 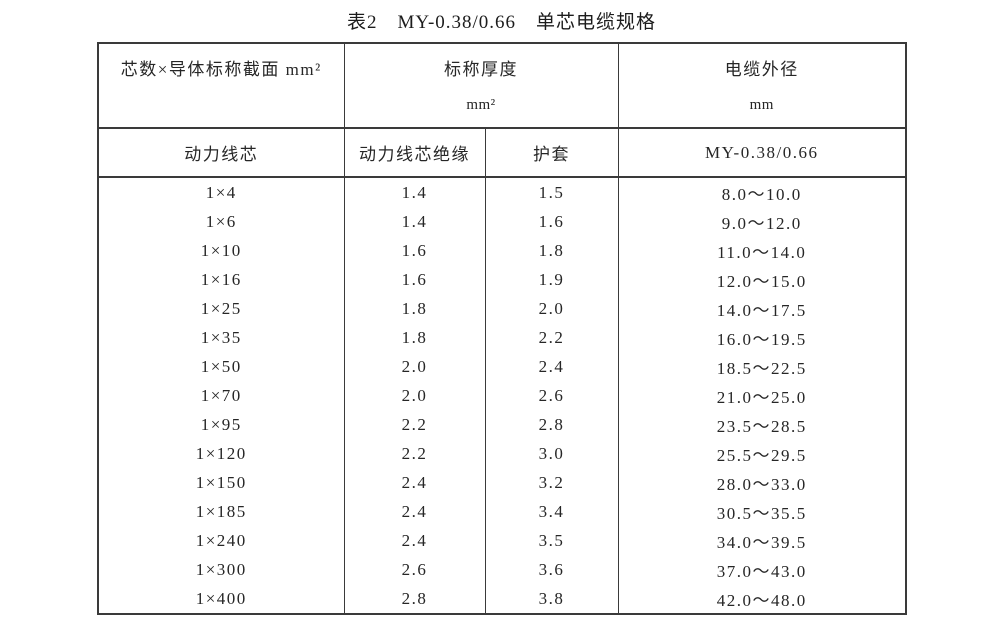 What do you see at coordinates (221, 395) in the screenshot?
I see `cell: 1×70` at bounding box center [221, 395].